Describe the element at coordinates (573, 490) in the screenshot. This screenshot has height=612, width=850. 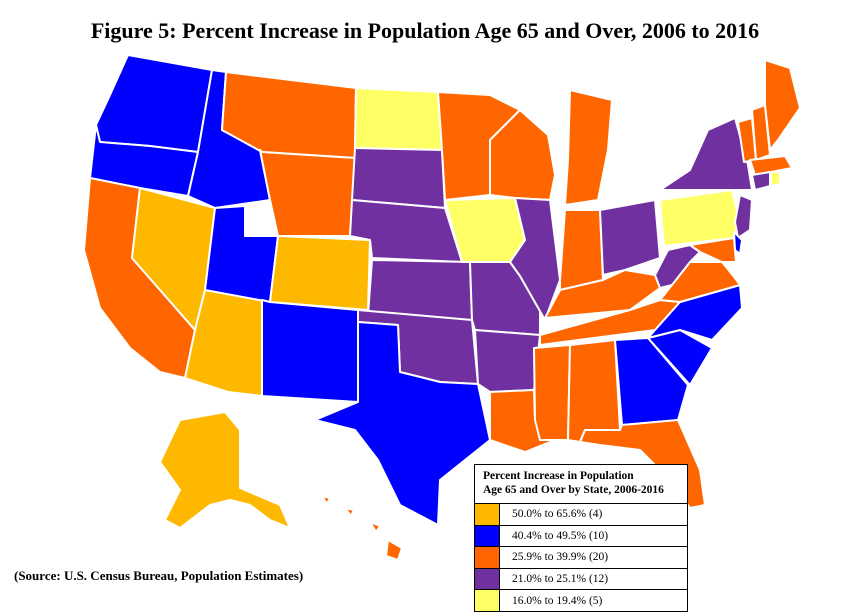
I see `legend-title-line2: Age 65 and Over by State, 2006-2016` at that location.